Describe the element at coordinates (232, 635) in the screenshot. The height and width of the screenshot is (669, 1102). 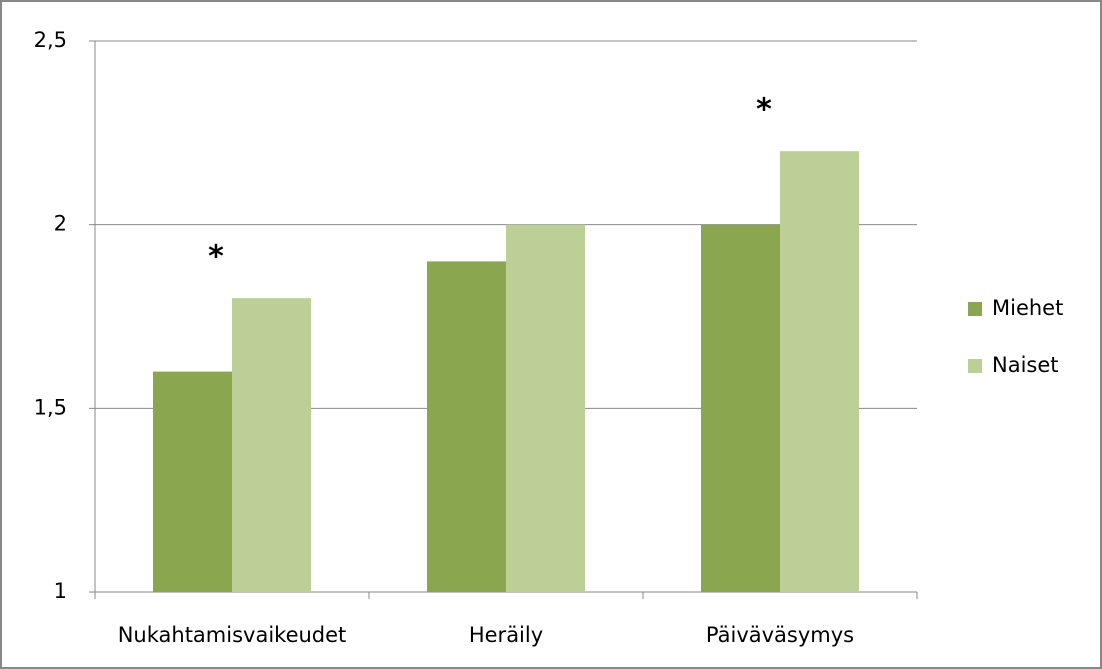
I see `x-tick-label: Nukahtamisvaikeudet` at that location.